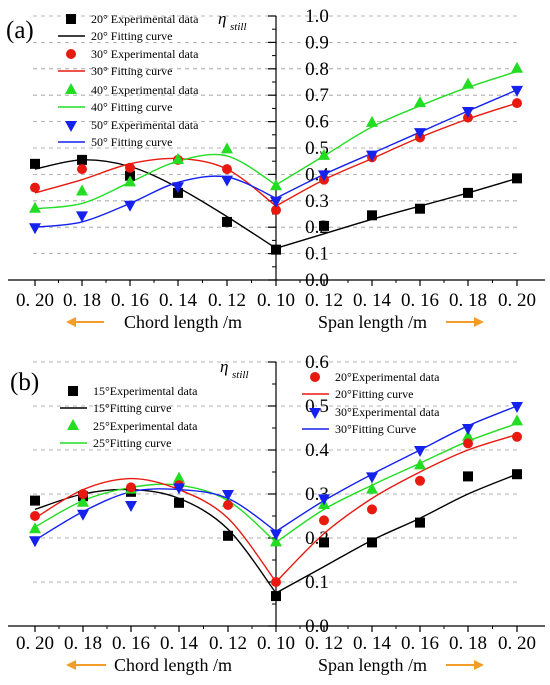 Image resolution: width=550 pixels, height=685 pixels. I want to click on panel-b-y-axis-label: η, so click(224, 366).